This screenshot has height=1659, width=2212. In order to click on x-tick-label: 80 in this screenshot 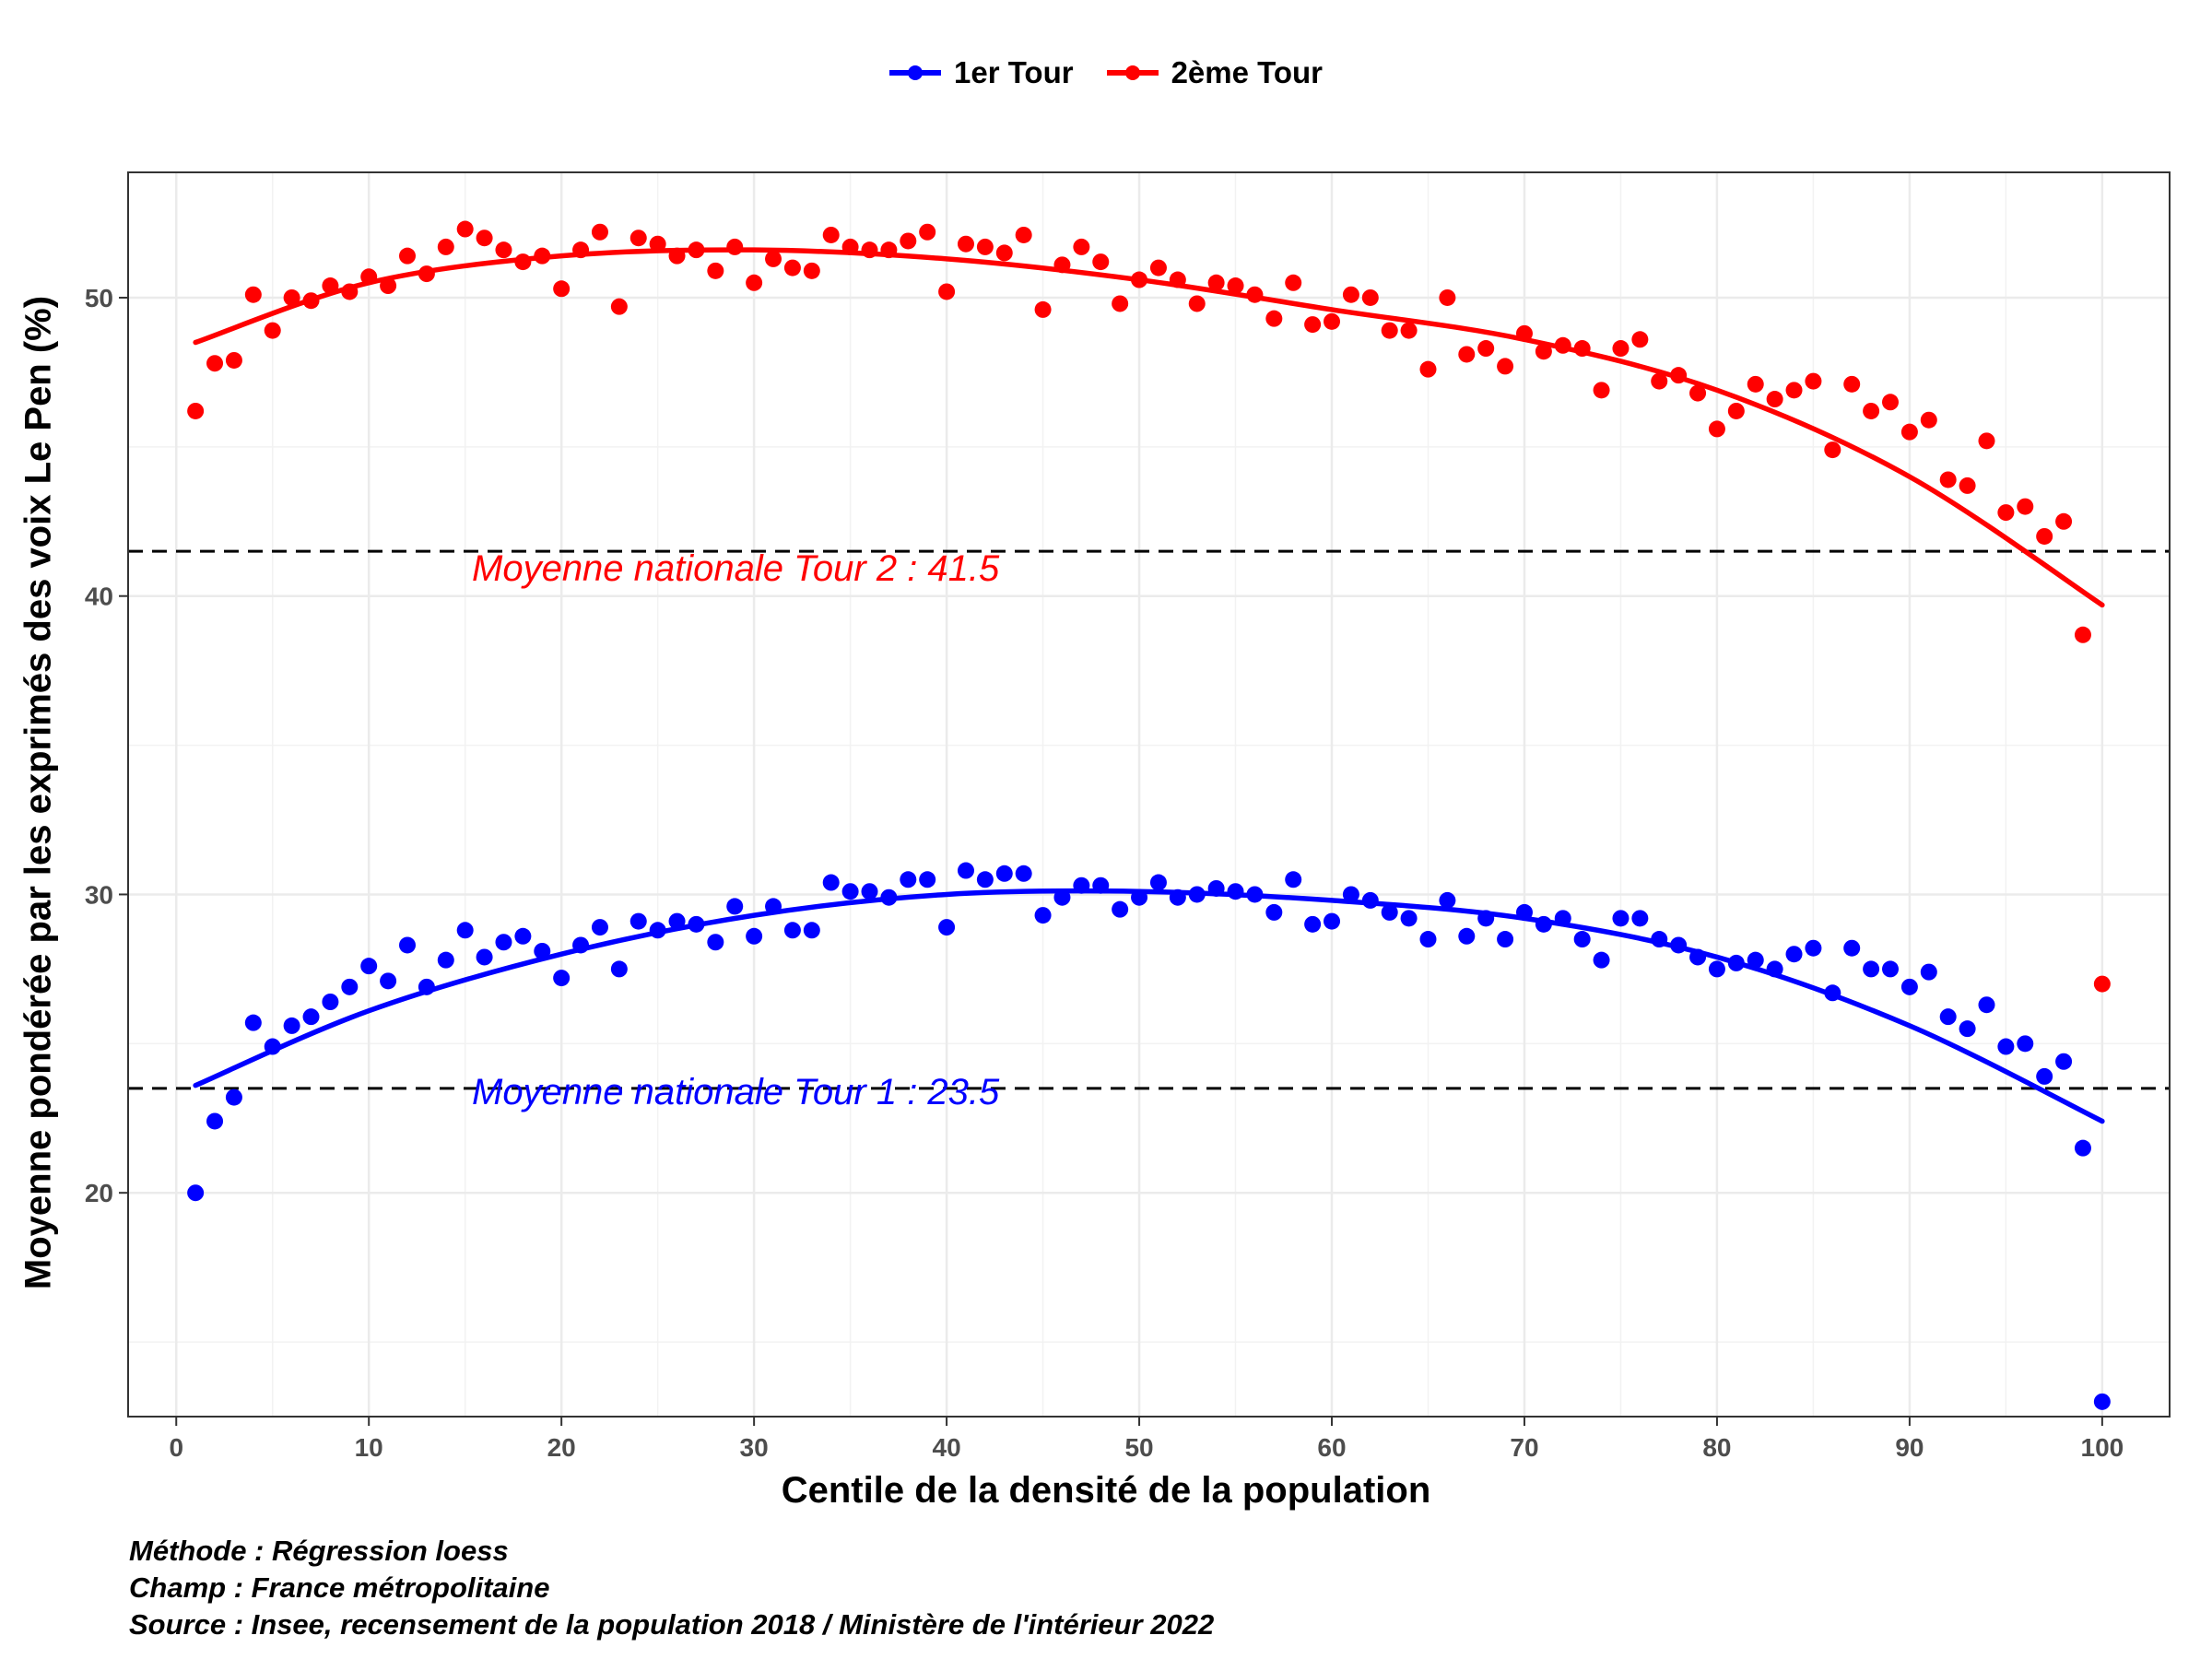, I will do `click(1716, 1447)`.